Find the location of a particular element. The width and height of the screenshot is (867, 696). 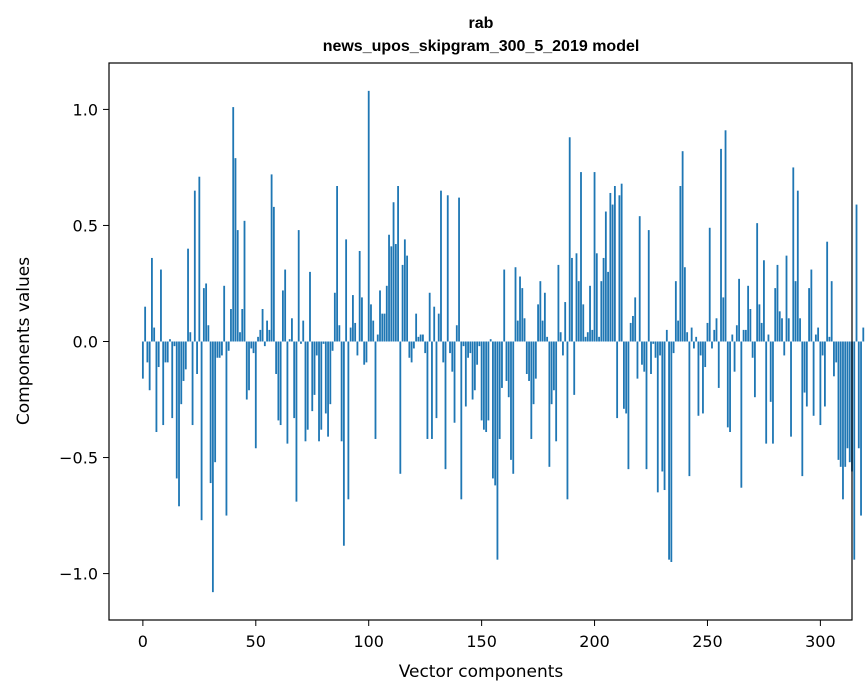

x-tick-label: 150 is located at coordinates (481, 641).